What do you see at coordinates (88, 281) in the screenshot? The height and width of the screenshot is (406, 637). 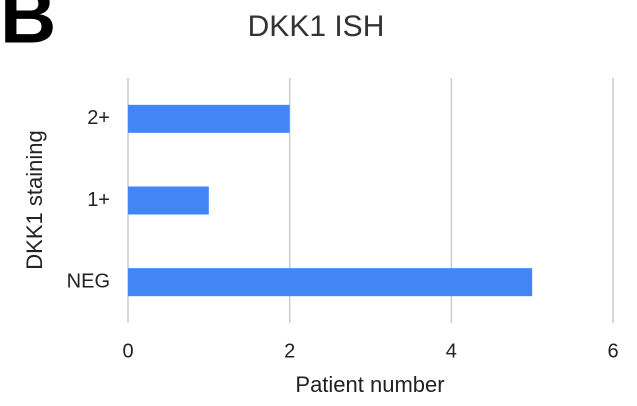 I see `y-tick-label: NEG` at bounding box center [88, 281].